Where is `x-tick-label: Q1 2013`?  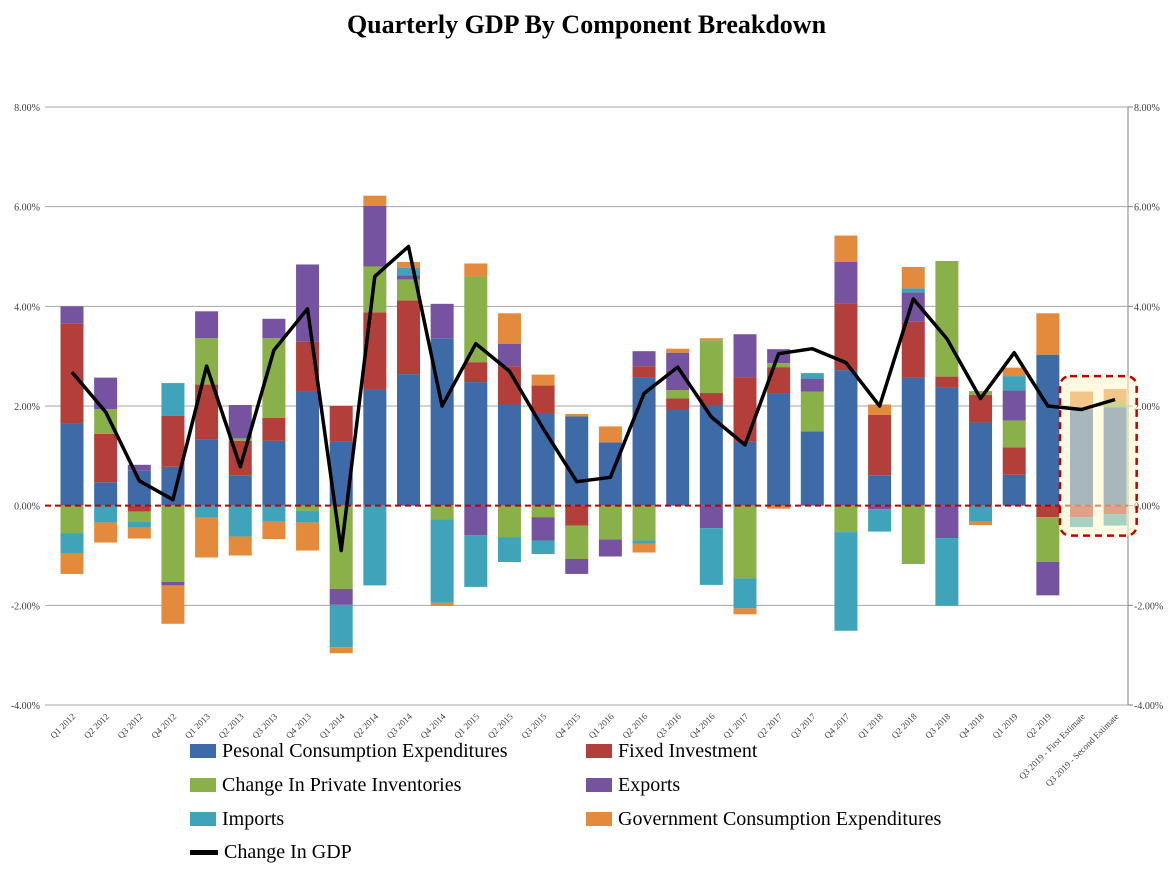
x-tick-label: Q1 2013 is located at coordinates (198, 726).